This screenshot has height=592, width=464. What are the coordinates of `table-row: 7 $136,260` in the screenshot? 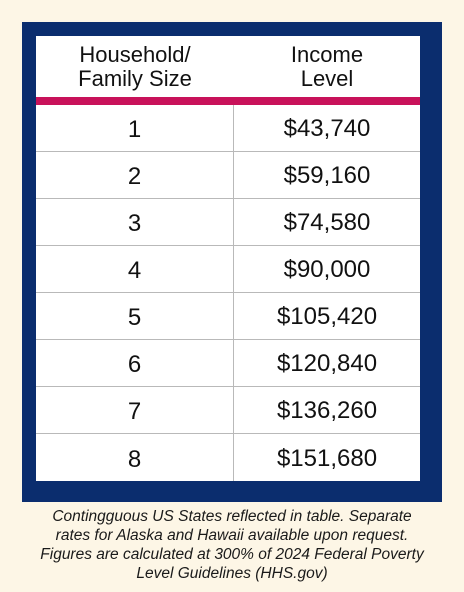 It's located at (228, 410).